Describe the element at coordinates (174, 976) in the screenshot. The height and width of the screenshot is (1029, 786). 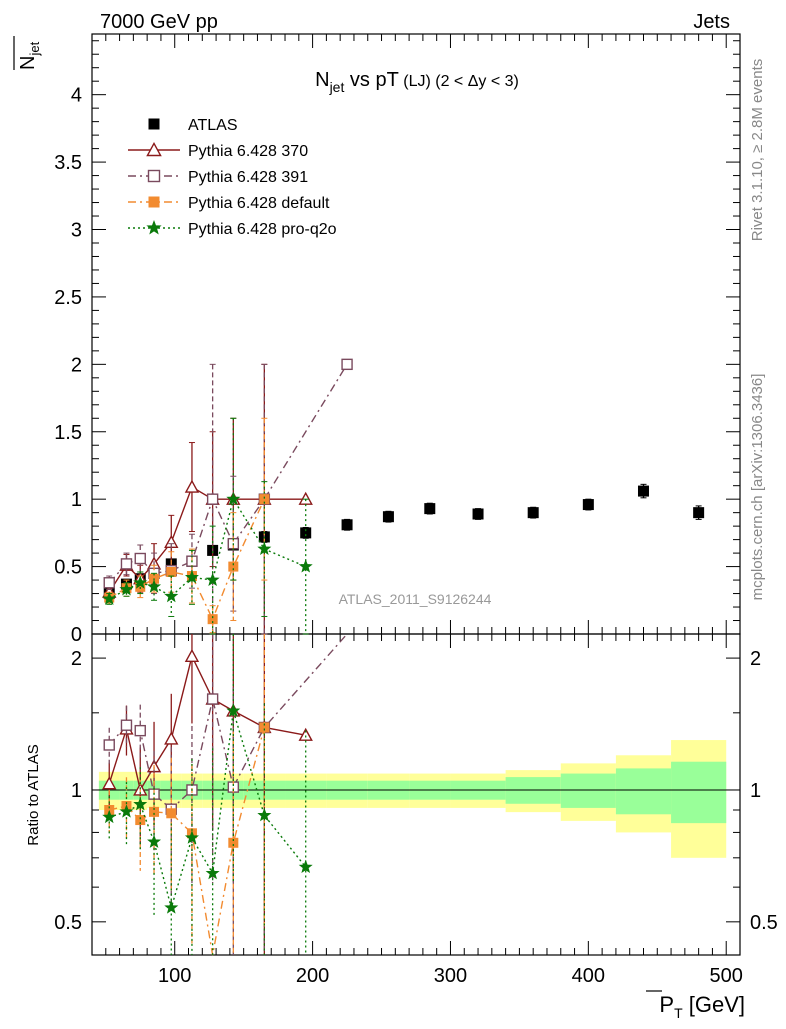
I see `x-tick-label: 100` at that location.